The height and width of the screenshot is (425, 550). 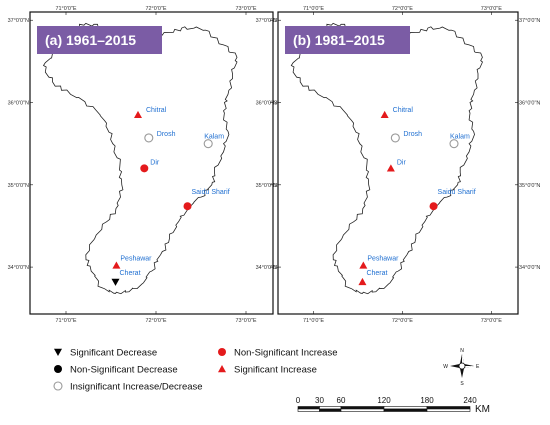 I want to click on scale-label: 180, so click(x=427, y=400).